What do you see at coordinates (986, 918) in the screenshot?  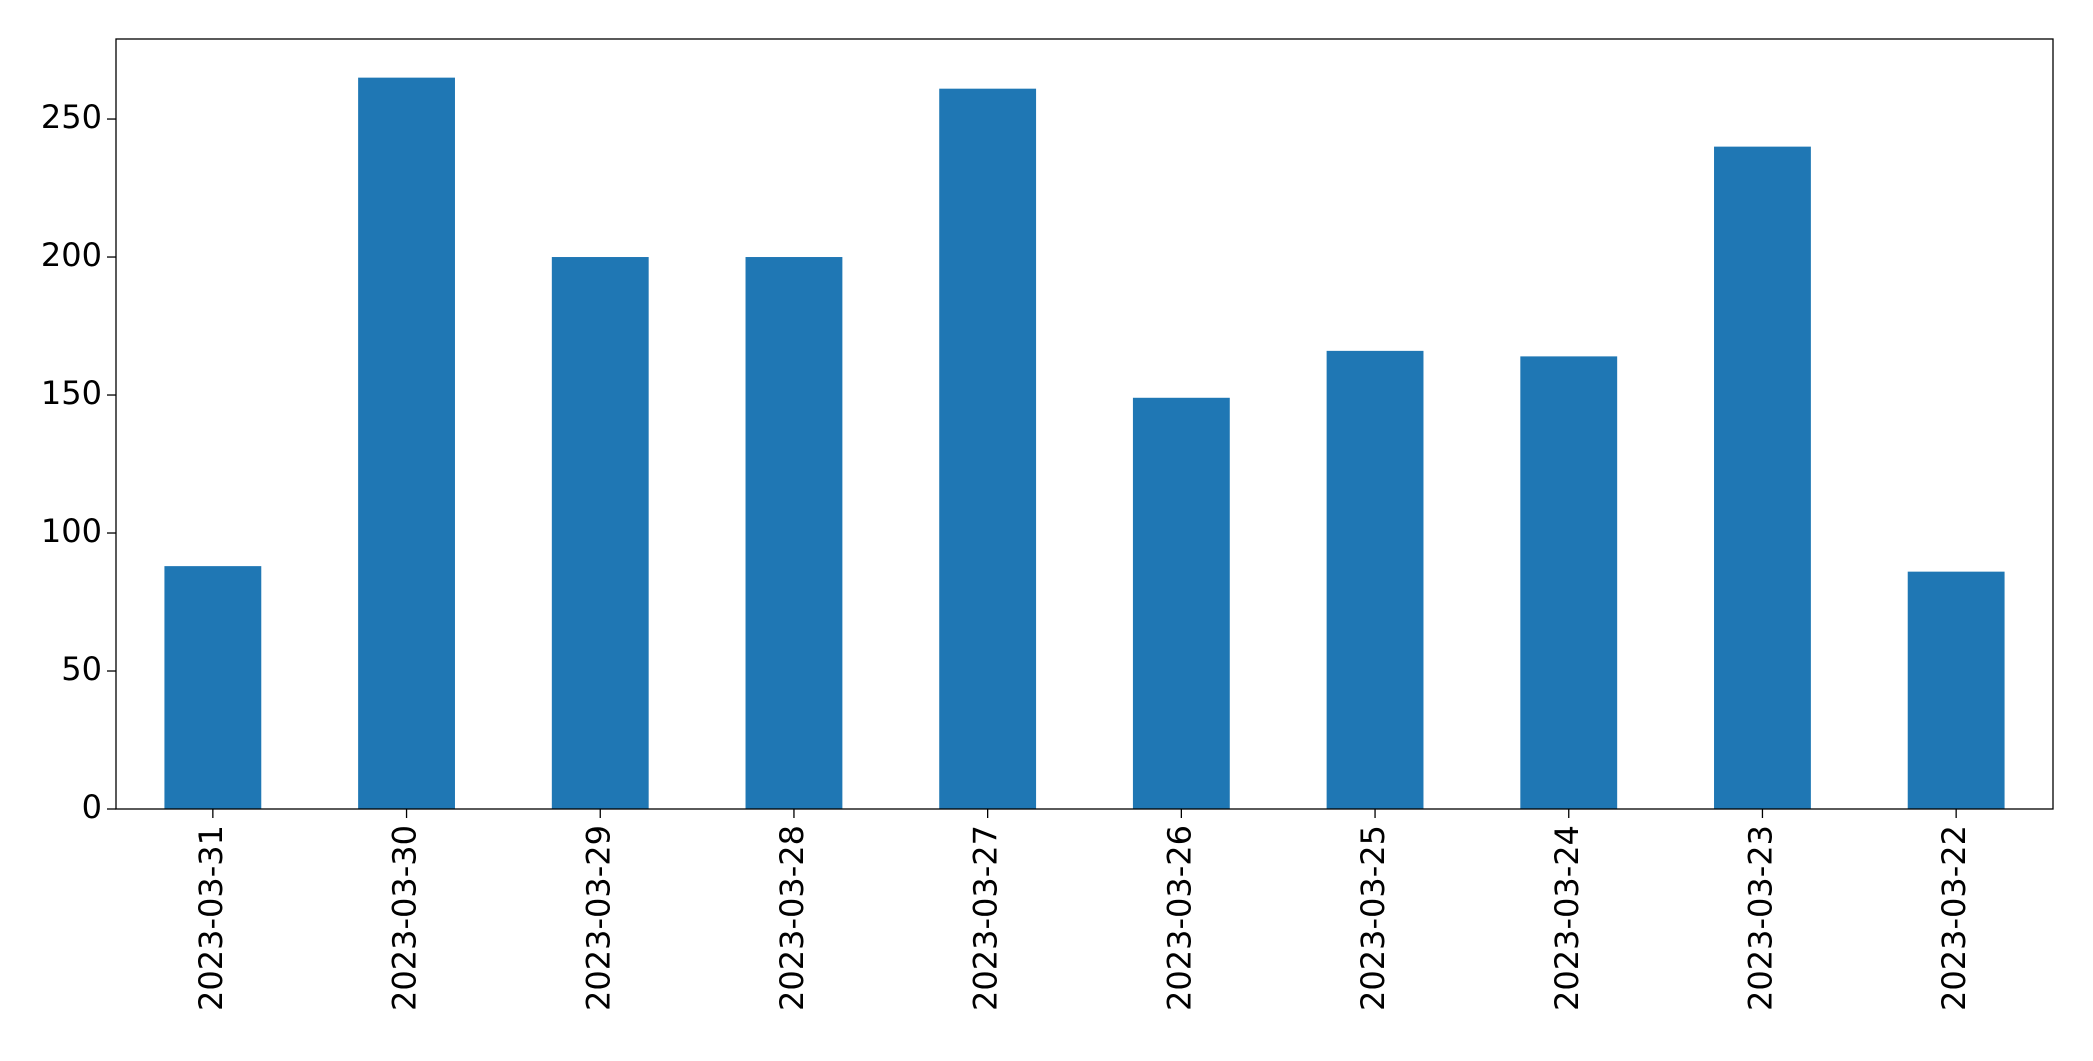 I see `x-tick-label: 2023-03-27` at bounding box center [986, 918].